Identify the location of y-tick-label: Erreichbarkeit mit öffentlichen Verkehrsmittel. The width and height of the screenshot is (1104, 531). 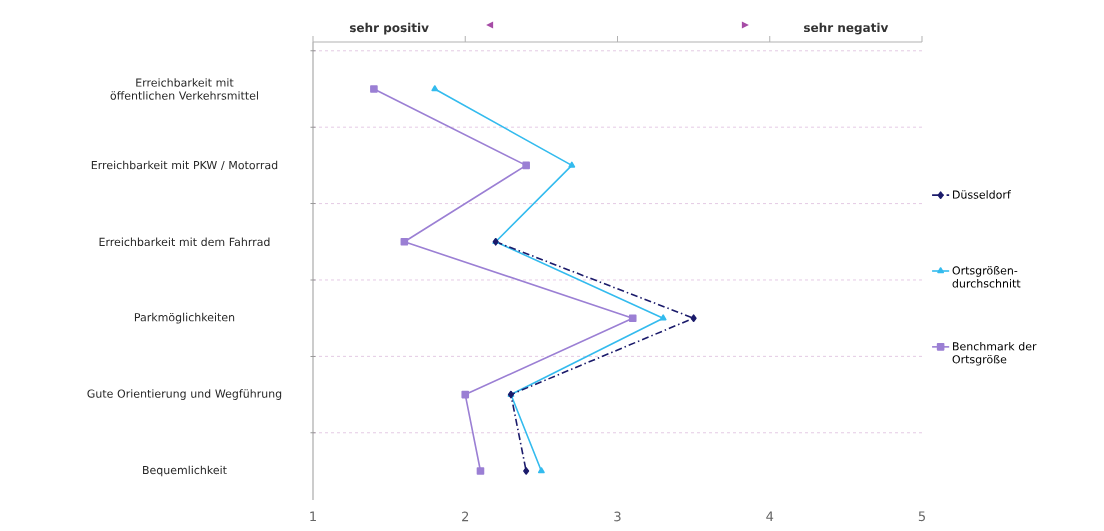
(184, 89).